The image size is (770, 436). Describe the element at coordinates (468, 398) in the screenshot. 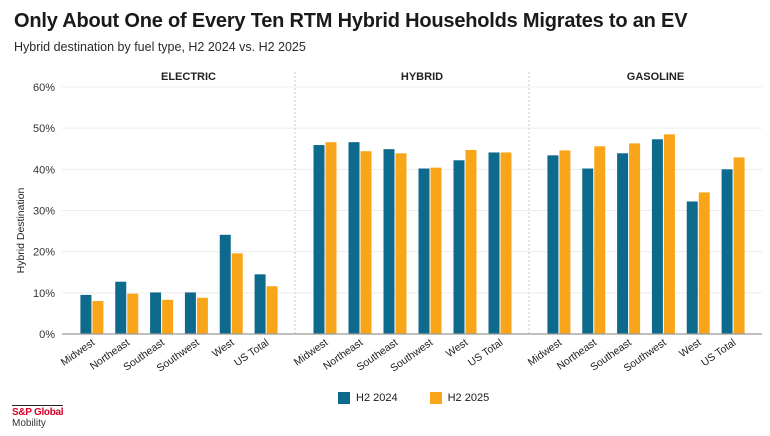

I see `legend-label-h2-2025: H2 2025` at that location.